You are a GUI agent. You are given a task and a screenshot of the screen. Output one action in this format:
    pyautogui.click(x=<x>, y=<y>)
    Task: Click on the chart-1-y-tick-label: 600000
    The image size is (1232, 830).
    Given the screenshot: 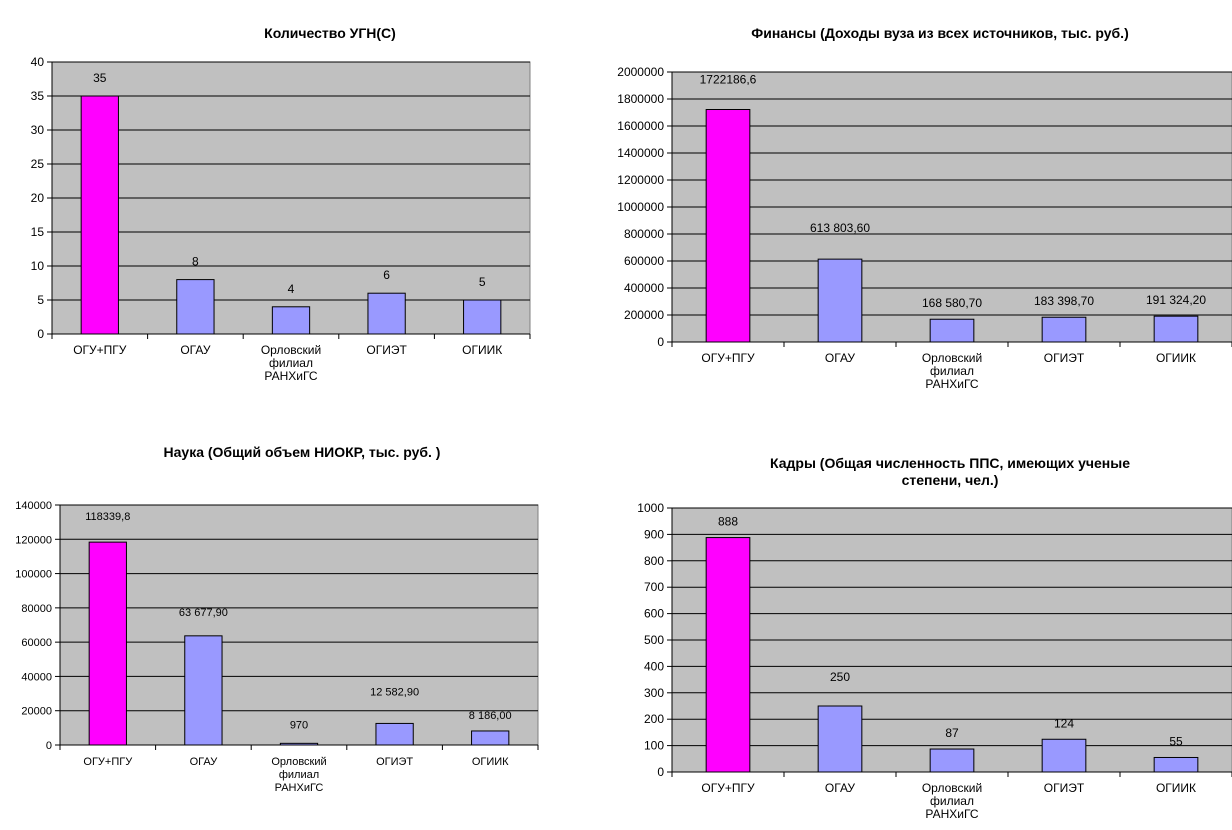 What is the action you would take?
    pyautogui.click(x=644, y=261)
    